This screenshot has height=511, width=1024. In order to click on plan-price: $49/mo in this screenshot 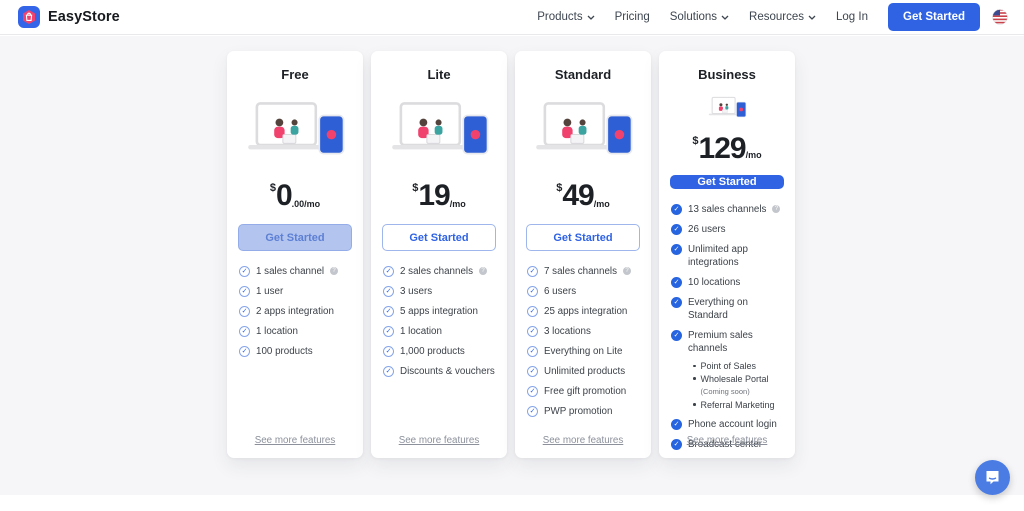, I will do `click(583, 197)`.